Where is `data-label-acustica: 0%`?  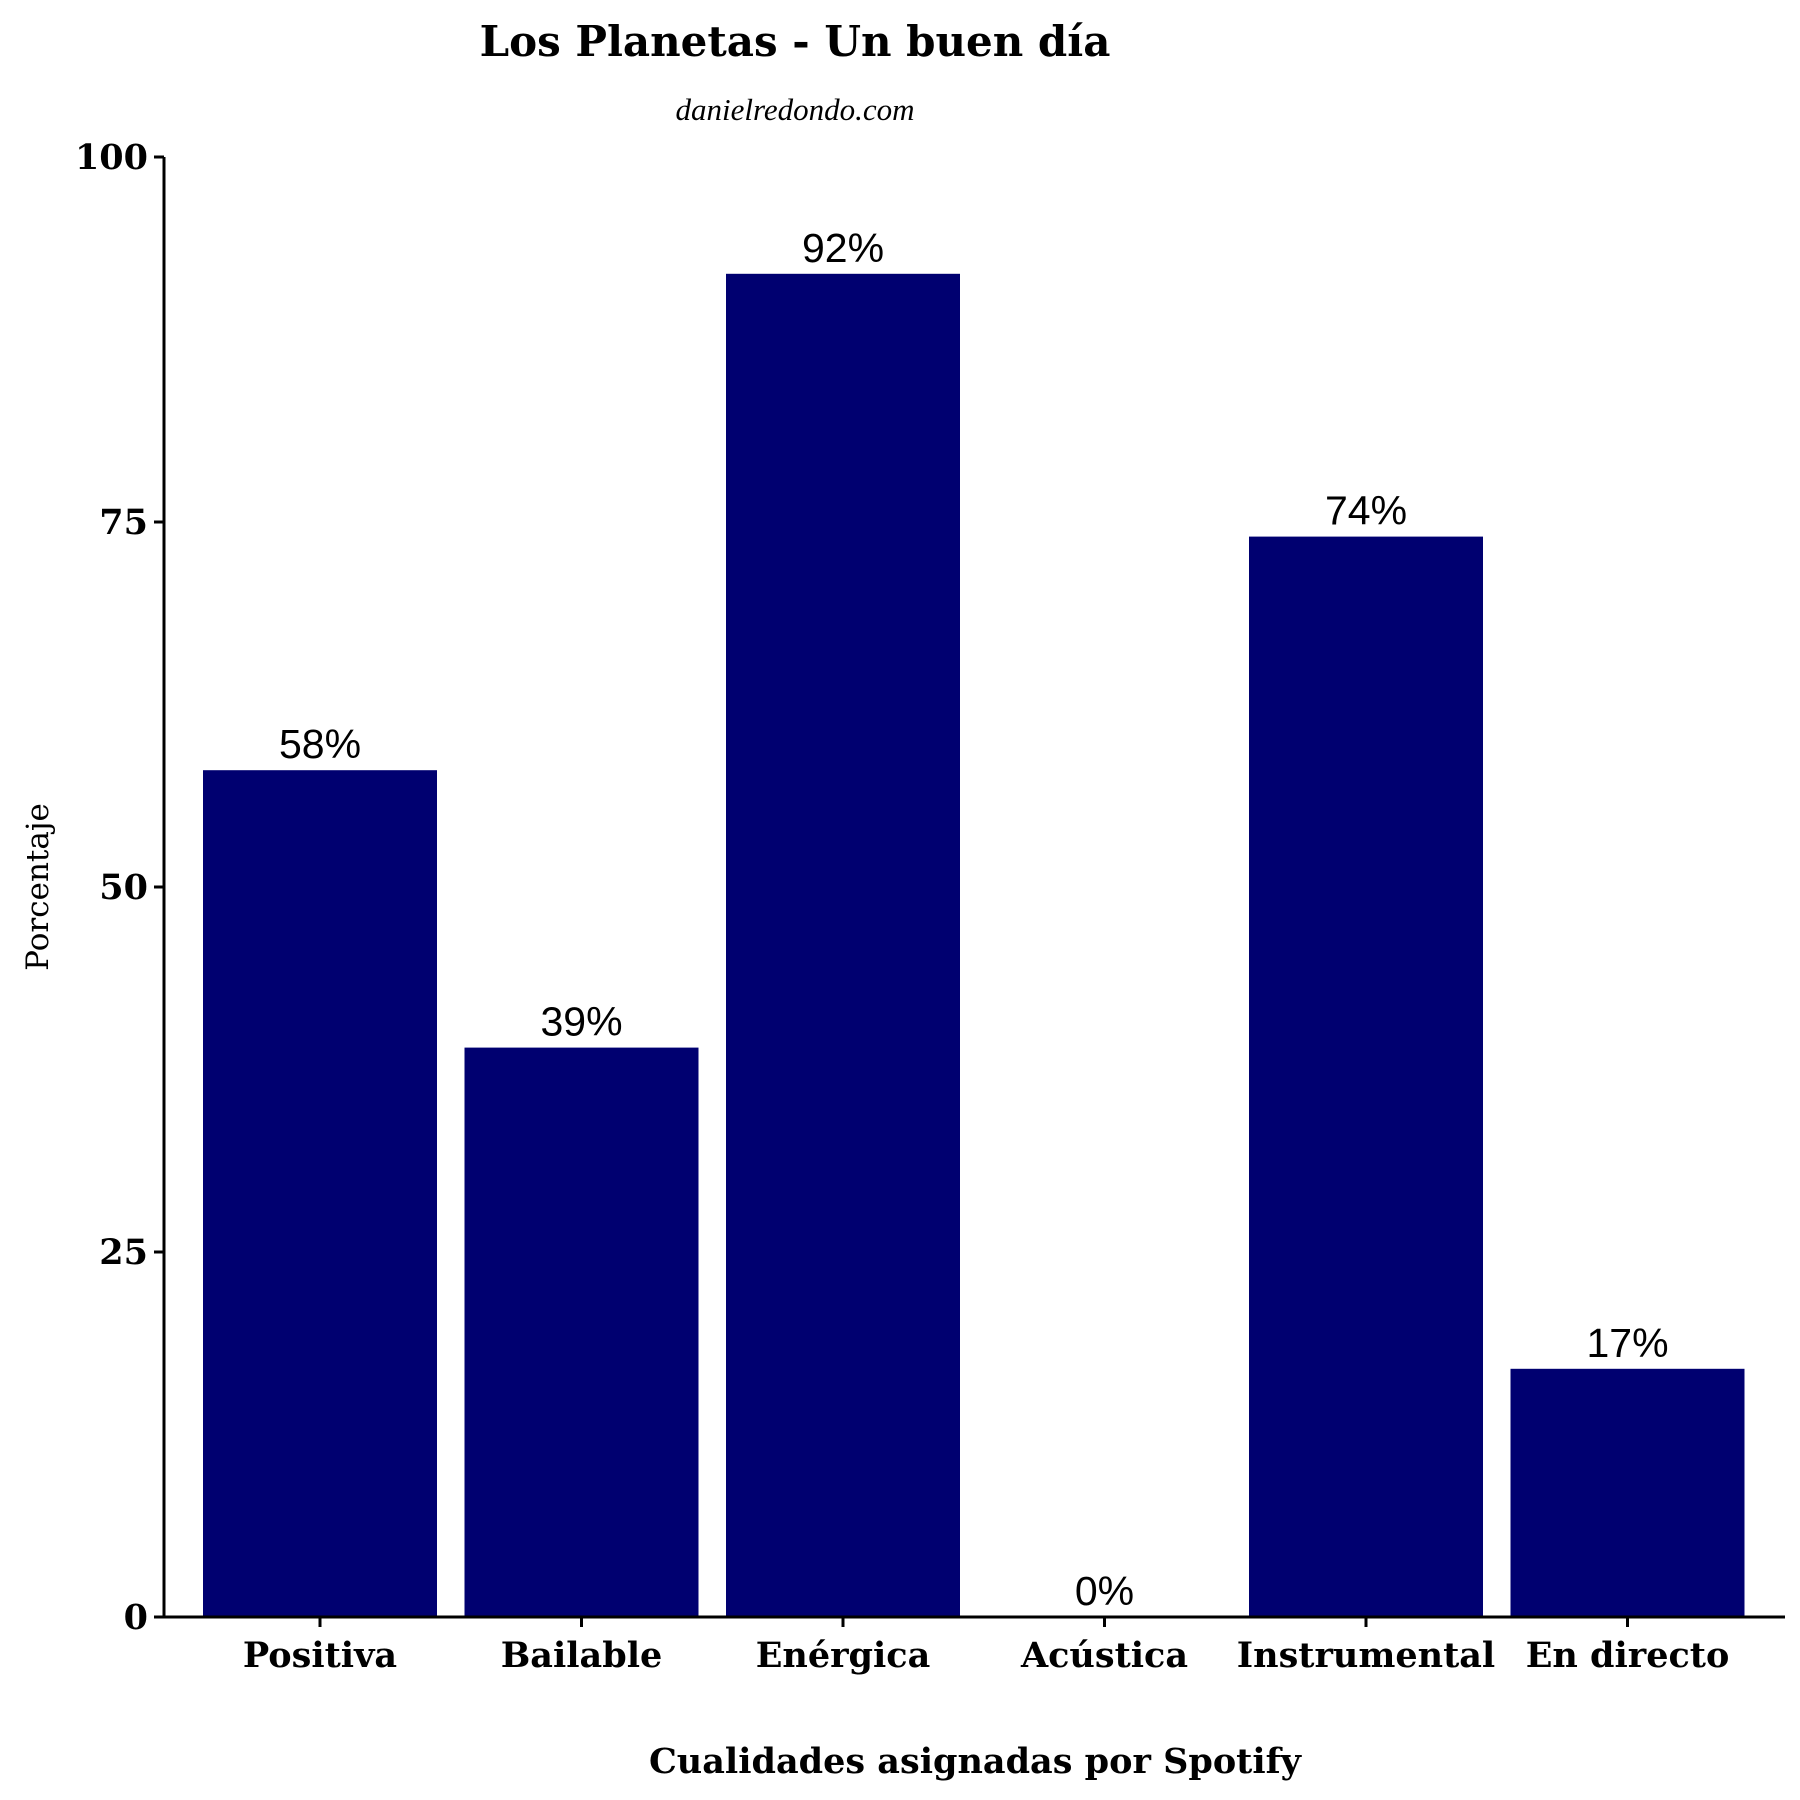
data-label-acustica: 0% is located at coordinates (1104, 1591).